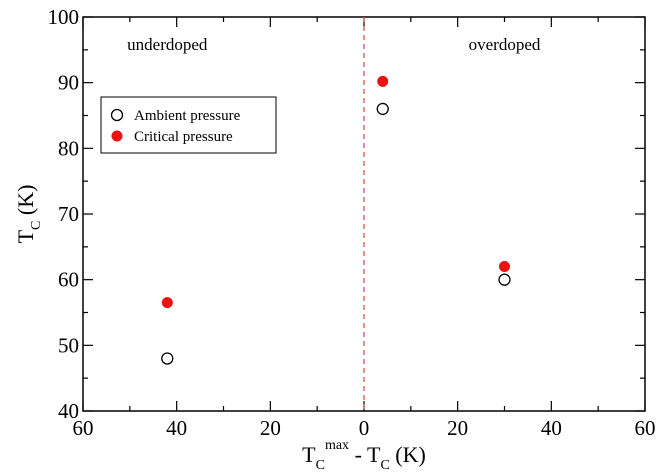 This screenshot has width=662, height=472. I want to click on annotation-overdoped: overdoped, so click(505, 44).